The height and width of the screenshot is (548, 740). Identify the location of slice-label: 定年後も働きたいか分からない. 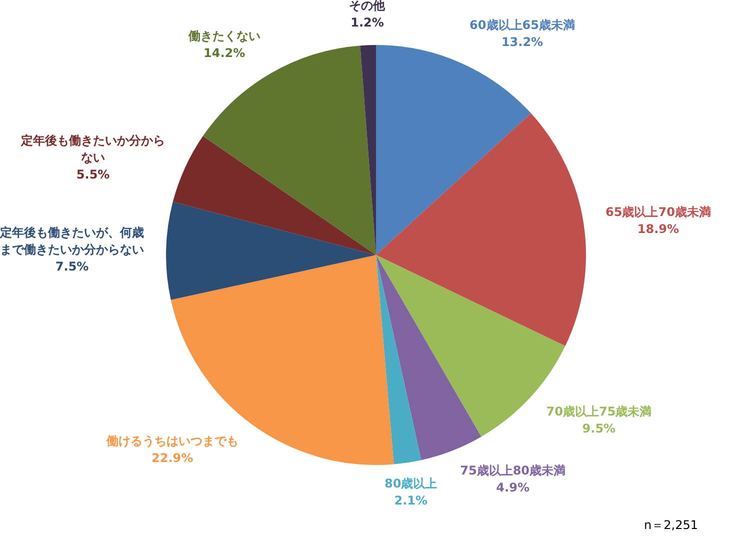
(93, 149).